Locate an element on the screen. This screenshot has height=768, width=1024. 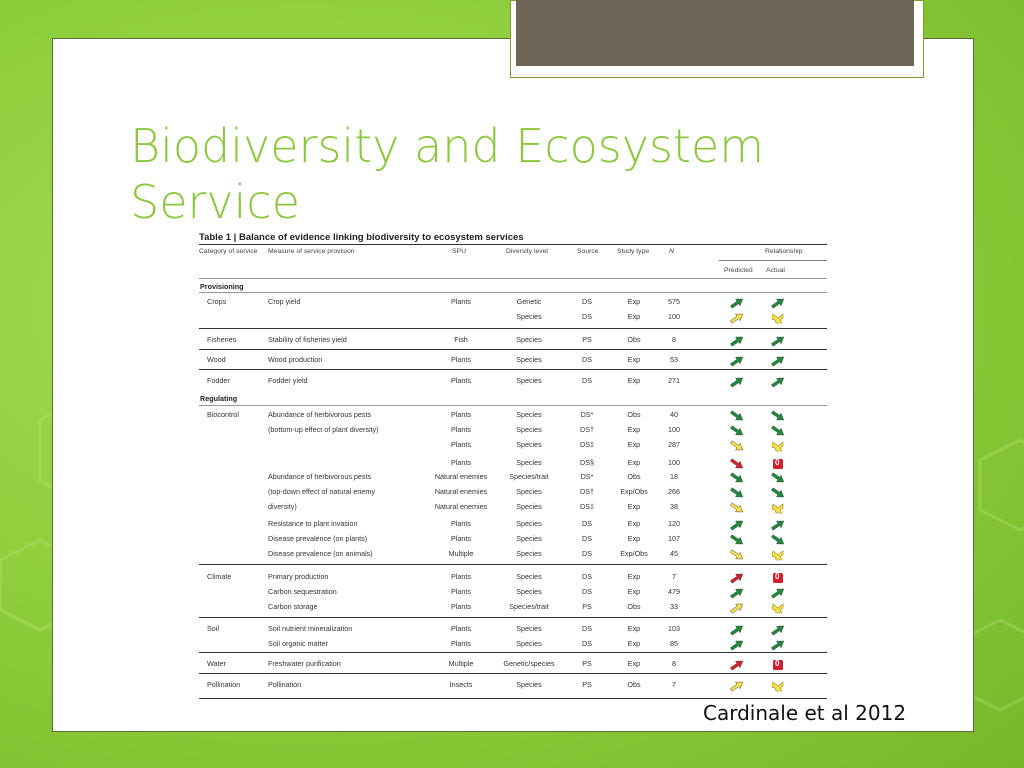
cell-n: 40 is located at coordinates (674, 414).